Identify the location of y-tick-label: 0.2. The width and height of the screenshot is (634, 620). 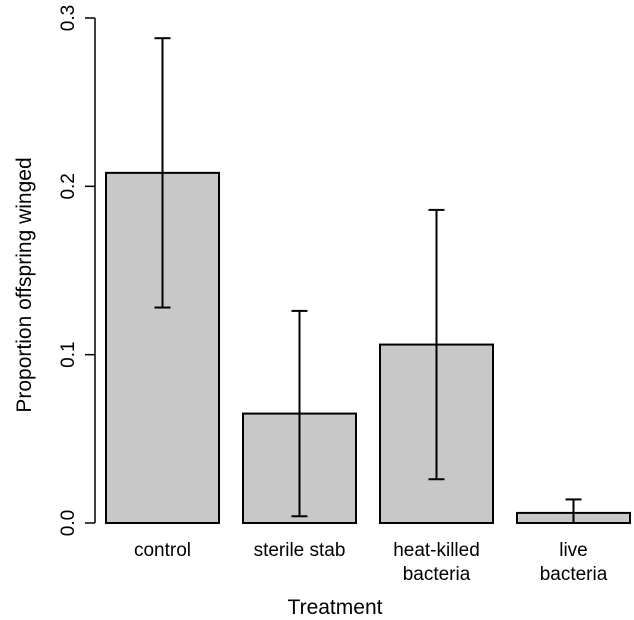
(68, 186).